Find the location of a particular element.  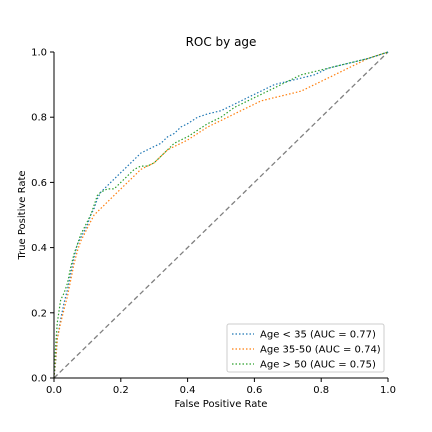

y-axis-label: True Positive Rate is located at coordinates (22, 215).